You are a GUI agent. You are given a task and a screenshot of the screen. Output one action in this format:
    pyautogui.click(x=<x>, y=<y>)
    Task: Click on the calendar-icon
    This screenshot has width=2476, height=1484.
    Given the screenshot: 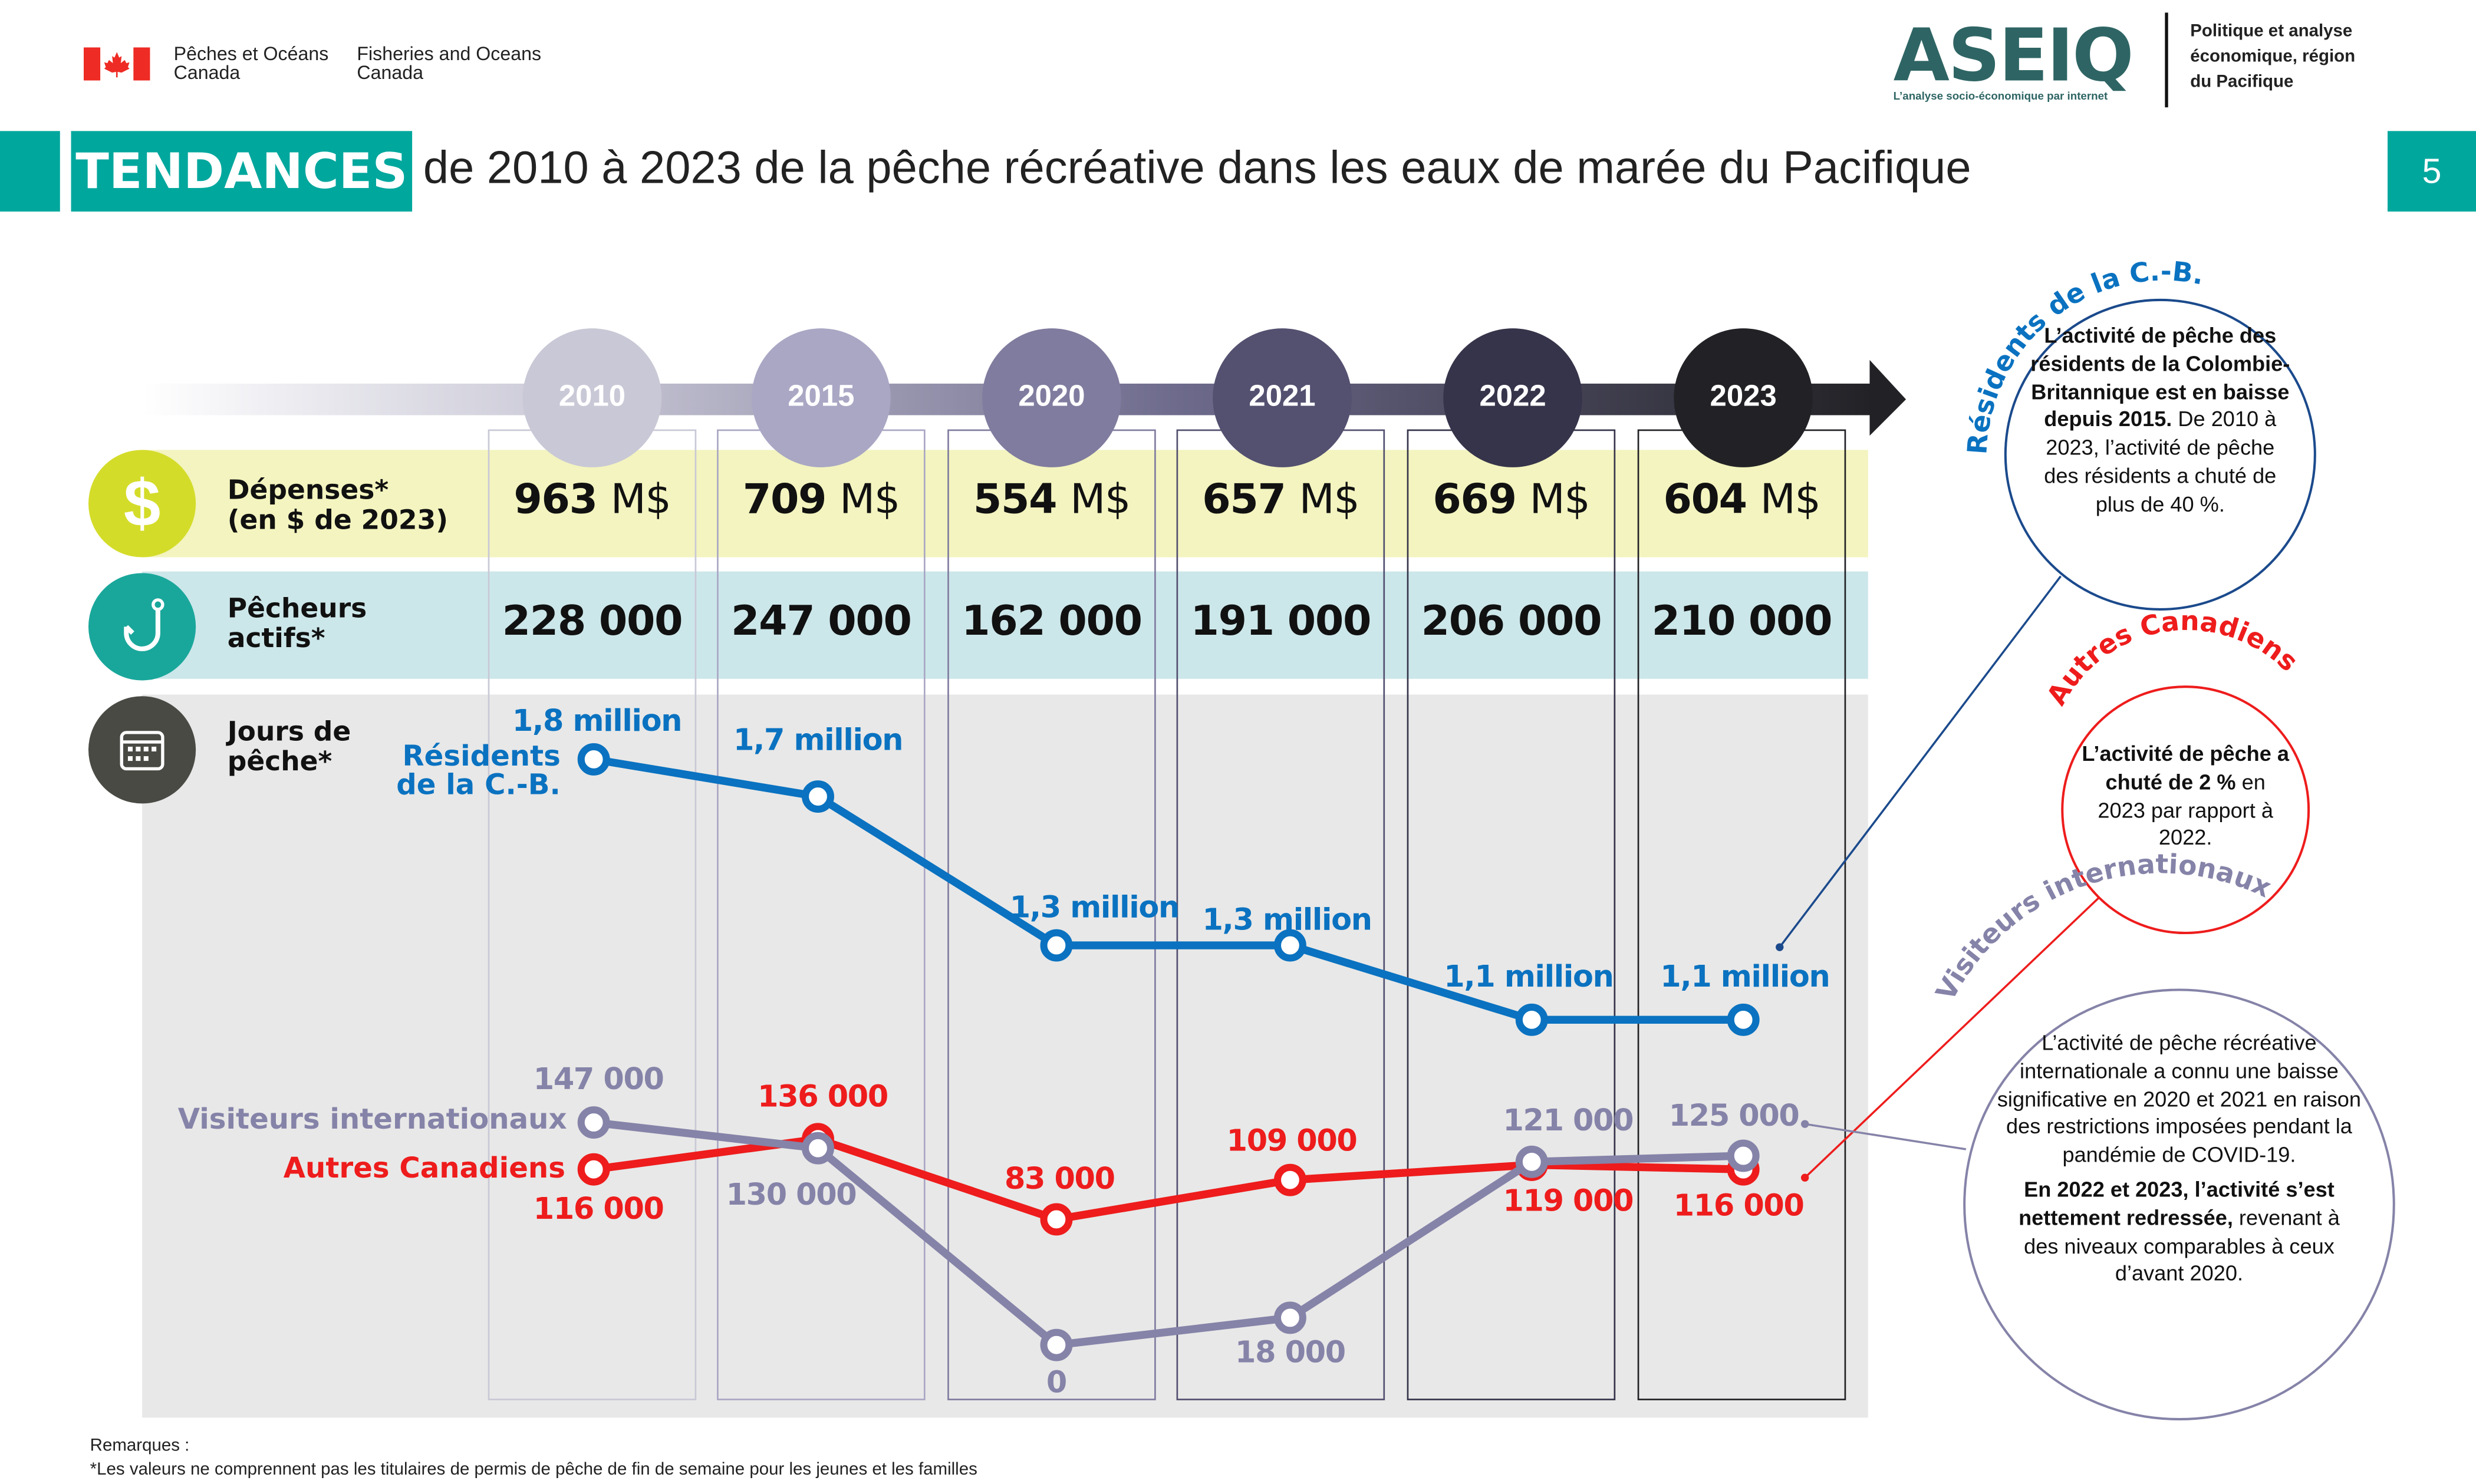 What is the action you would take?
    pyautogui.click(x=142, y=750)
    